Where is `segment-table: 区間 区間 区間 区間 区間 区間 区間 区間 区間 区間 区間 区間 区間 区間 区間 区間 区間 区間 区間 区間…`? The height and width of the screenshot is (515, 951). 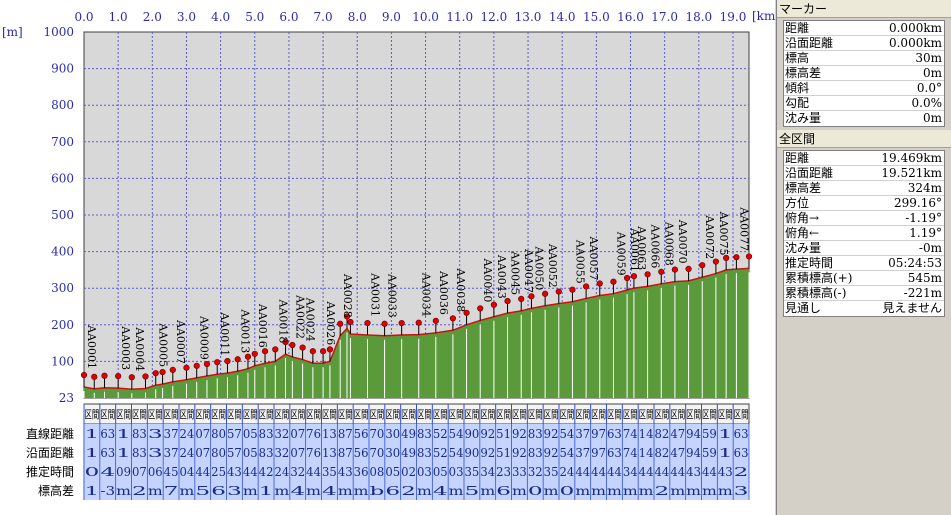 segment-table: 区間 区間 区間 区間 区間 区間 区間 区間 区間 区間 区間 区間 区間 区間 区間 区間 区間 区間 区間 区間… is located at coordinates (388, 451).